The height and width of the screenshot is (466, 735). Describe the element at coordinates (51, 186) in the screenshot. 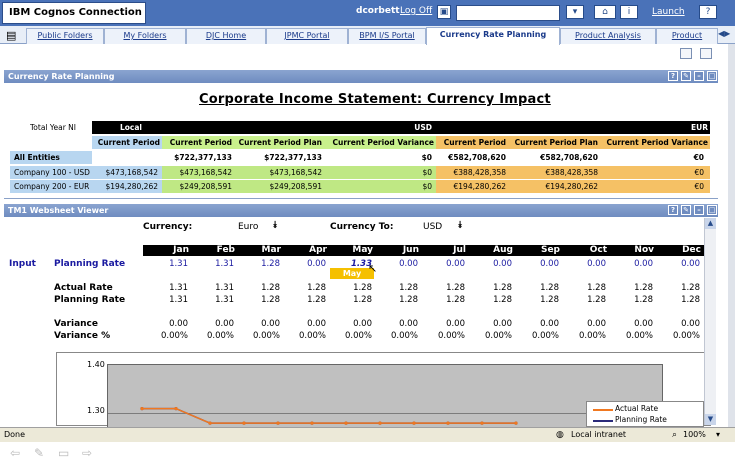

I see `row-label-company-200: Company 200 - EUR` at that location.